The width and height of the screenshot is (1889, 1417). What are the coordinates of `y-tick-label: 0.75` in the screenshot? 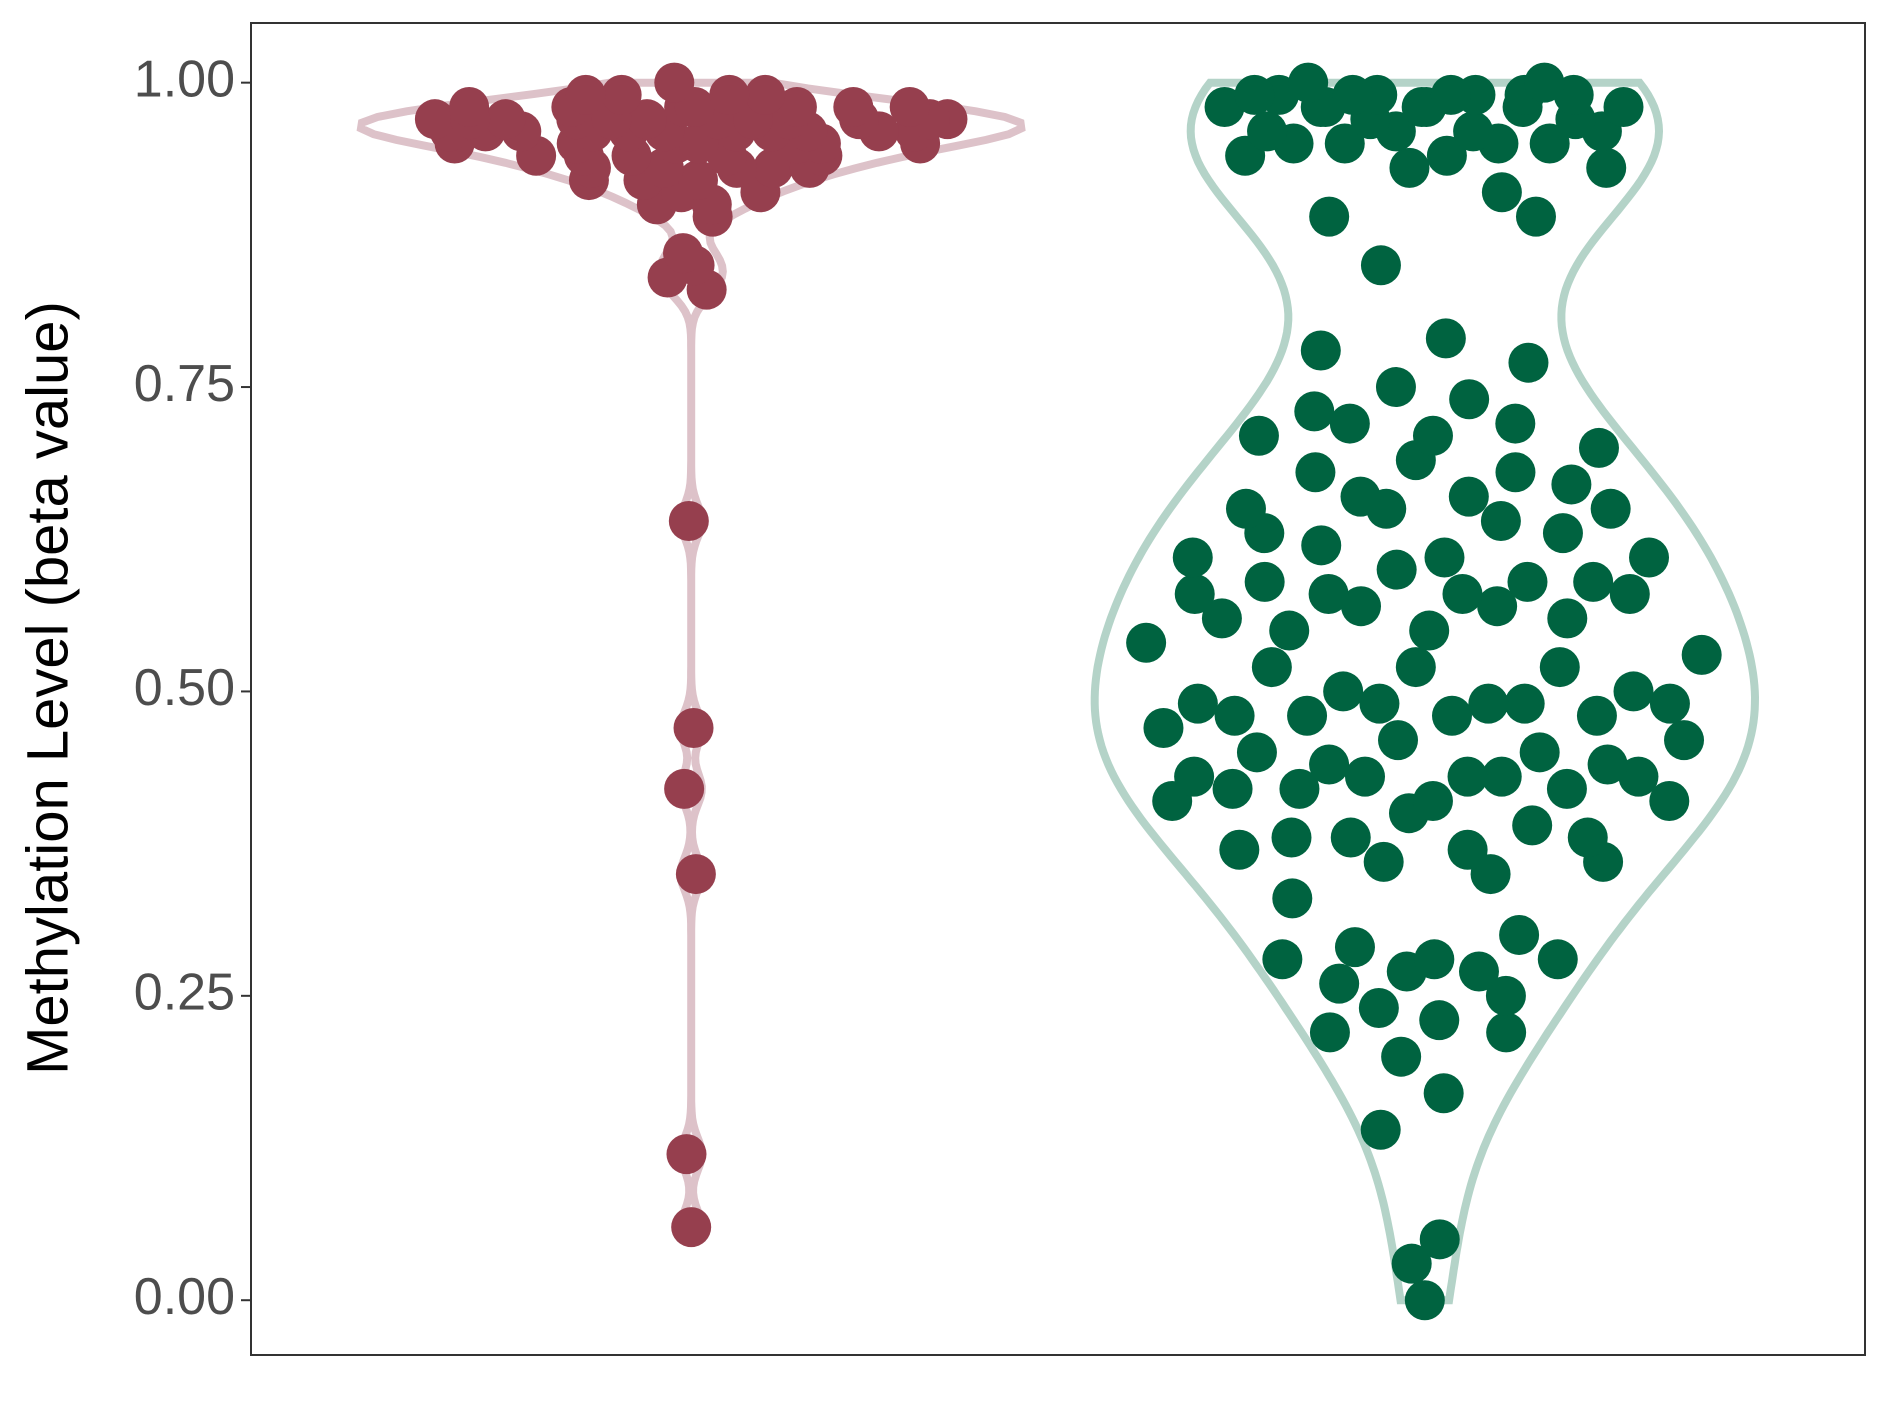 It's located at (184, 384).